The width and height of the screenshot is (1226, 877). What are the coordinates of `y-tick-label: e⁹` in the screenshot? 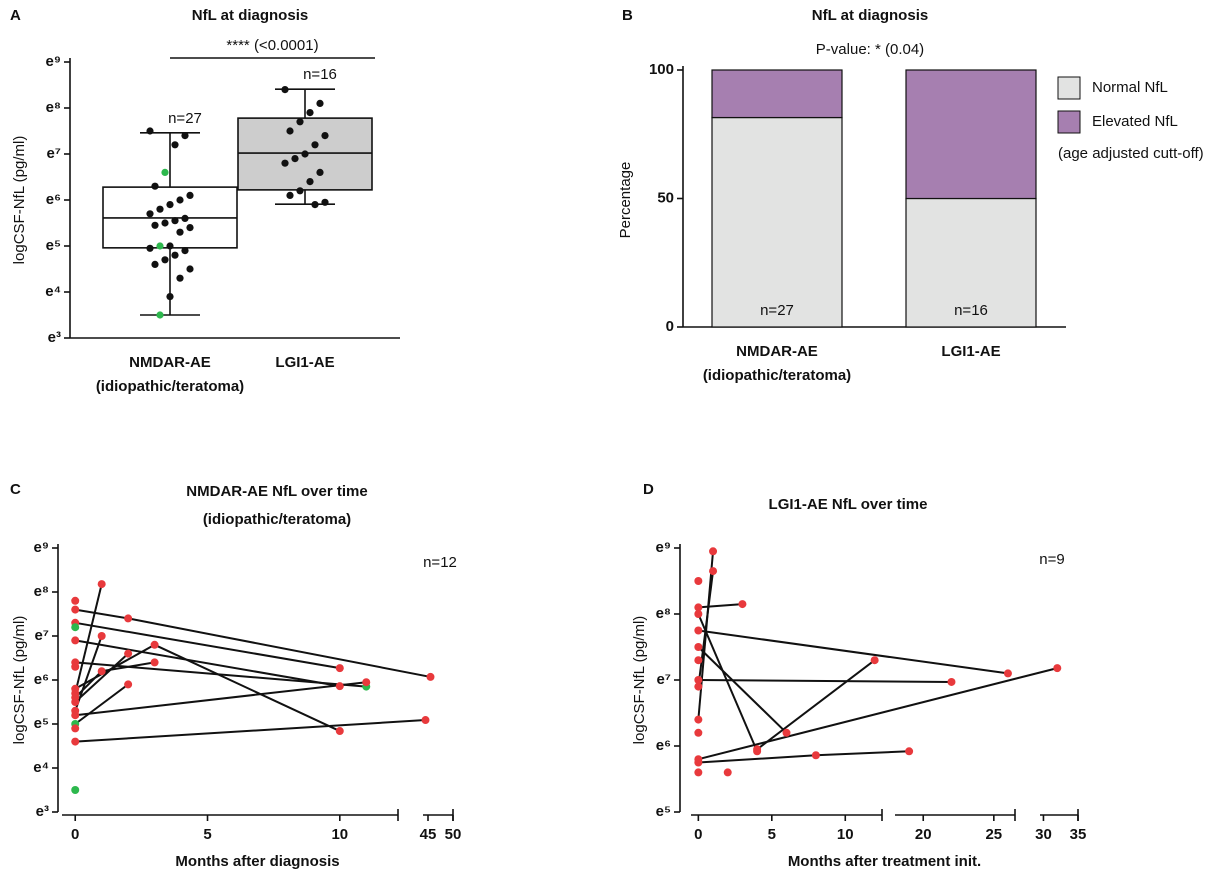 It's located at (53, 61).